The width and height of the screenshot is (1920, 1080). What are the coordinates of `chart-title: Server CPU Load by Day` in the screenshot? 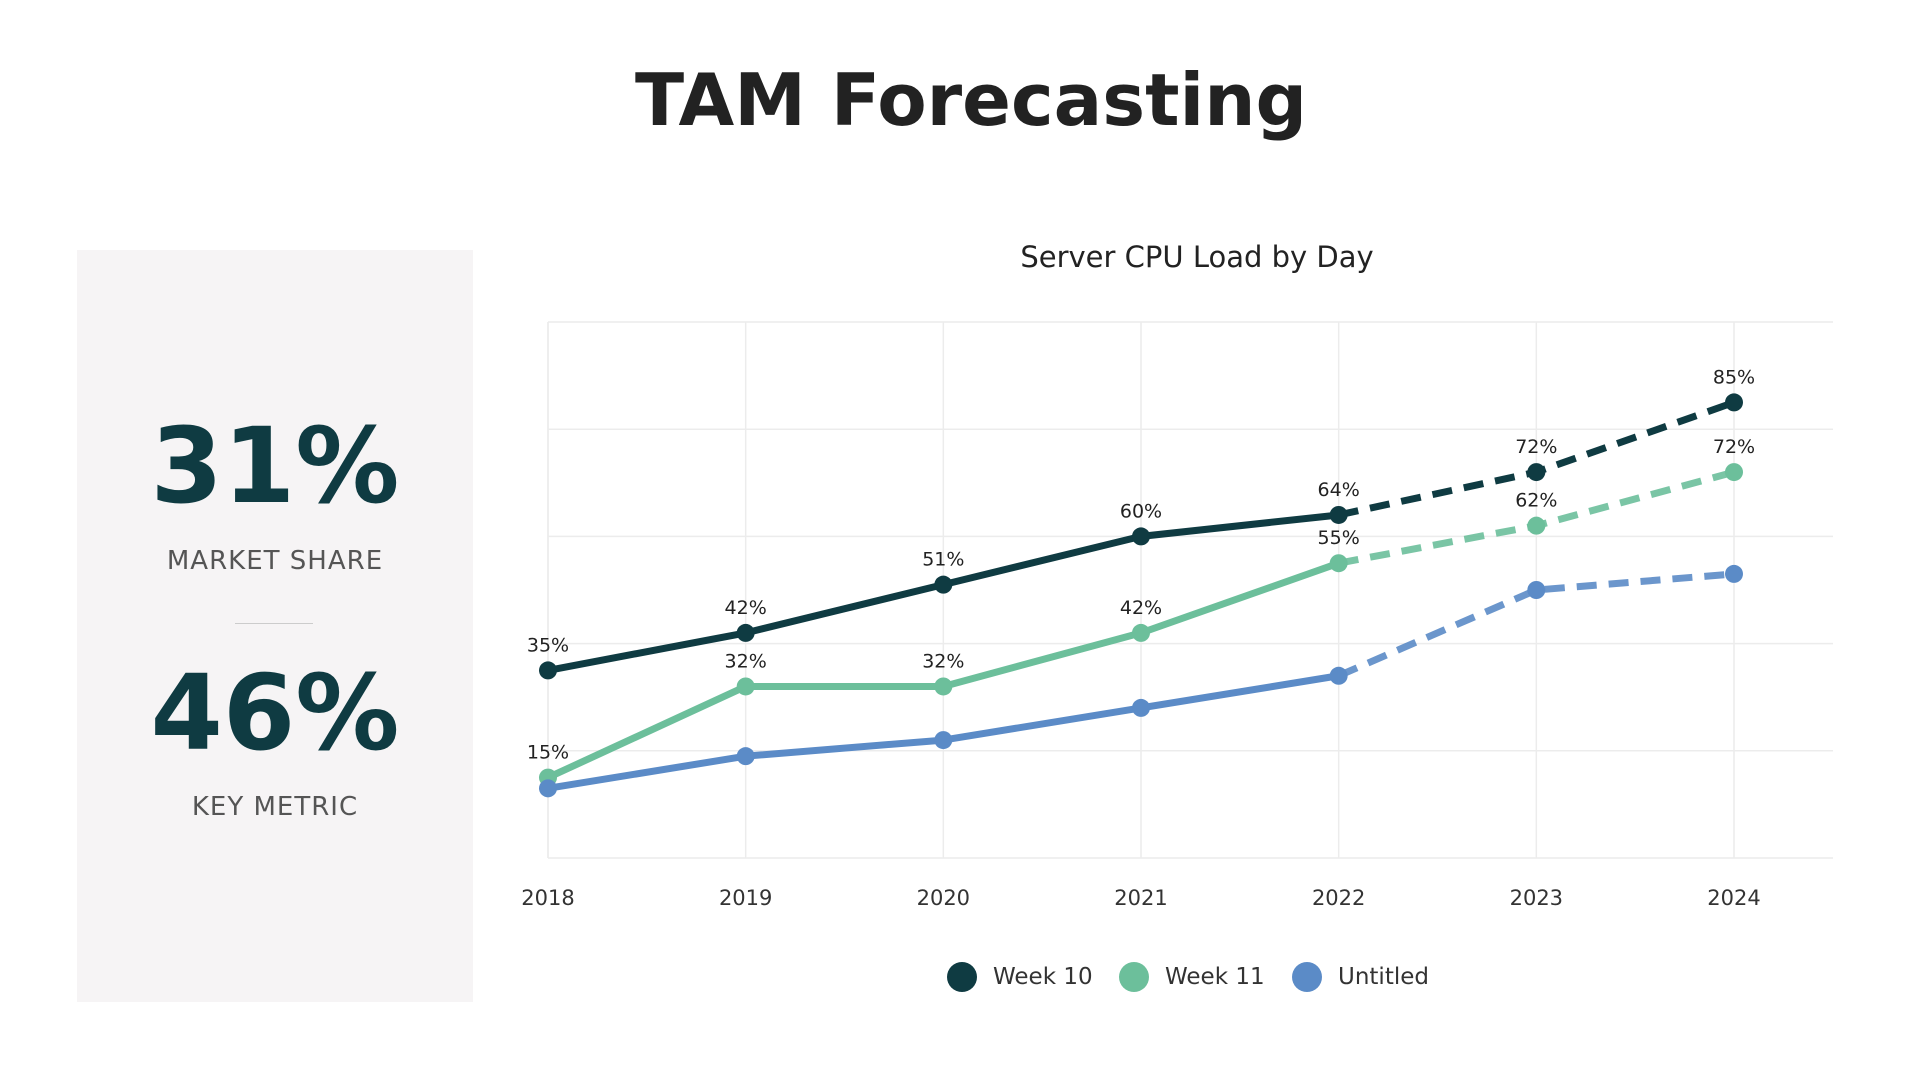 It's located at (1197, 257).